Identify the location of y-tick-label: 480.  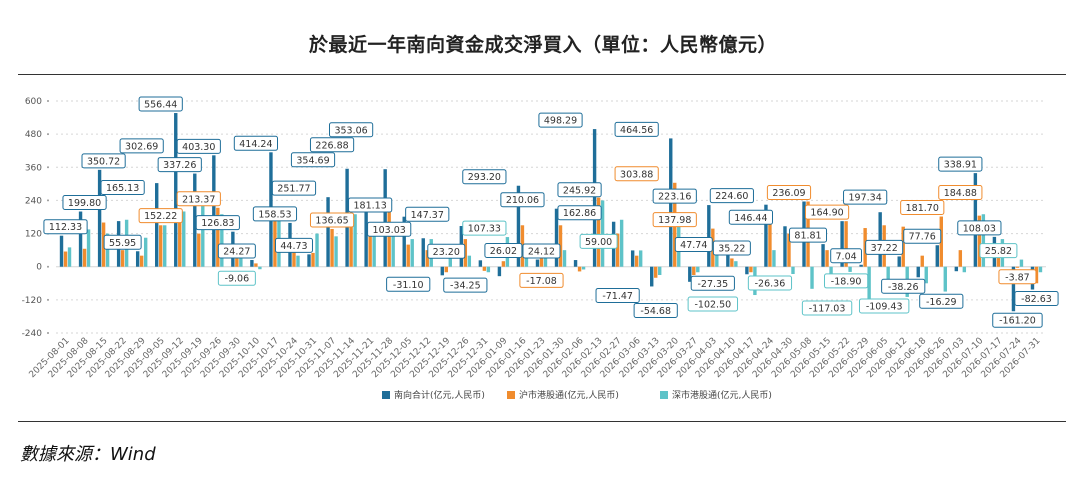
(33, 135).